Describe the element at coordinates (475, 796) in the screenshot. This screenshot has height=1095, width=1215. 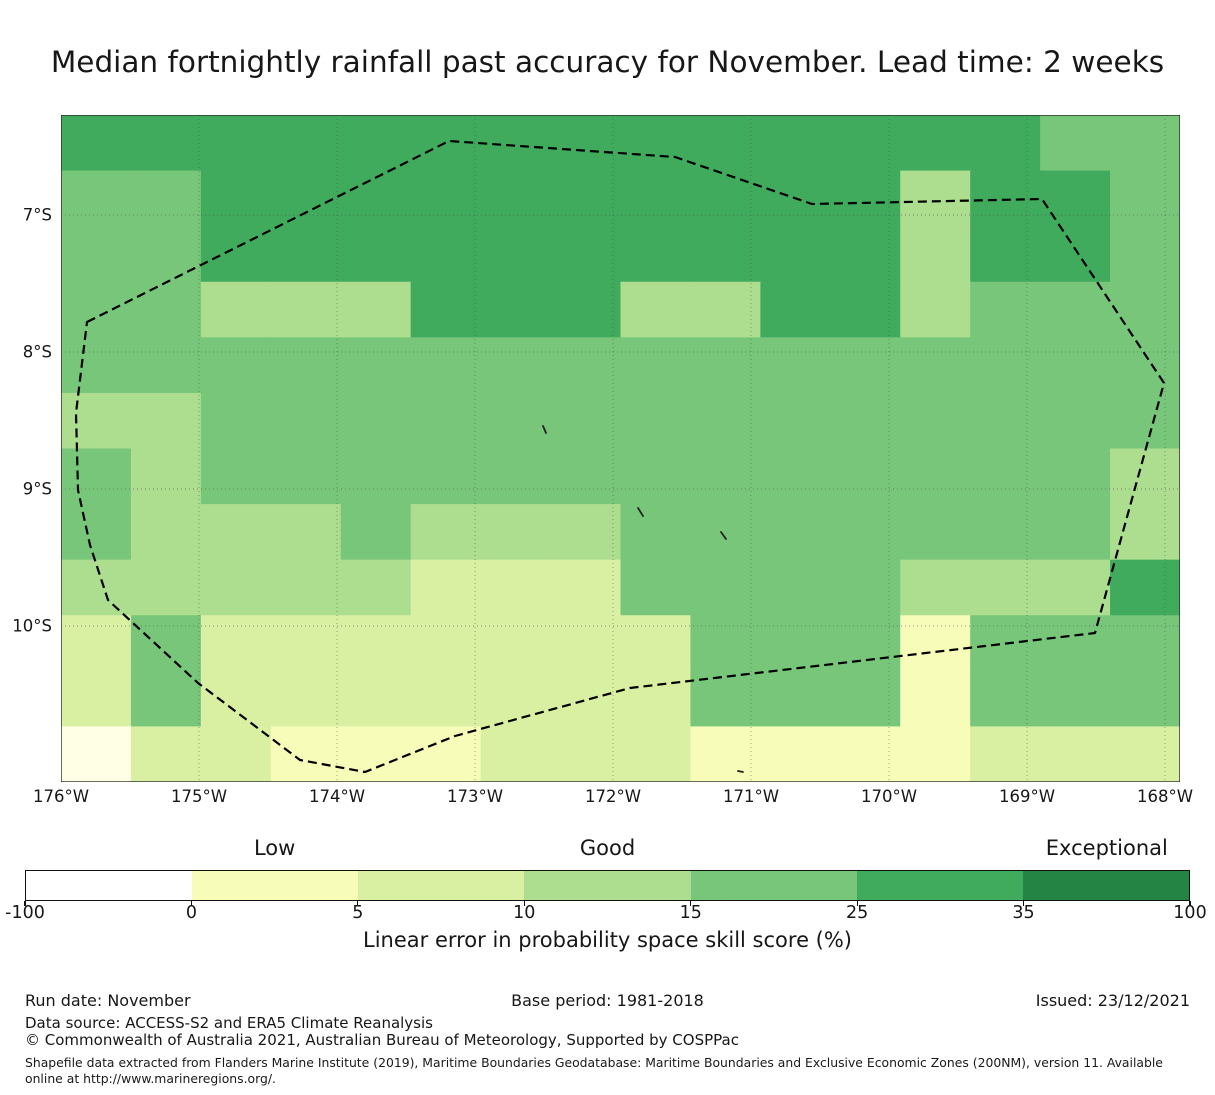
I see `x-tick-label: 173°W` at that location.